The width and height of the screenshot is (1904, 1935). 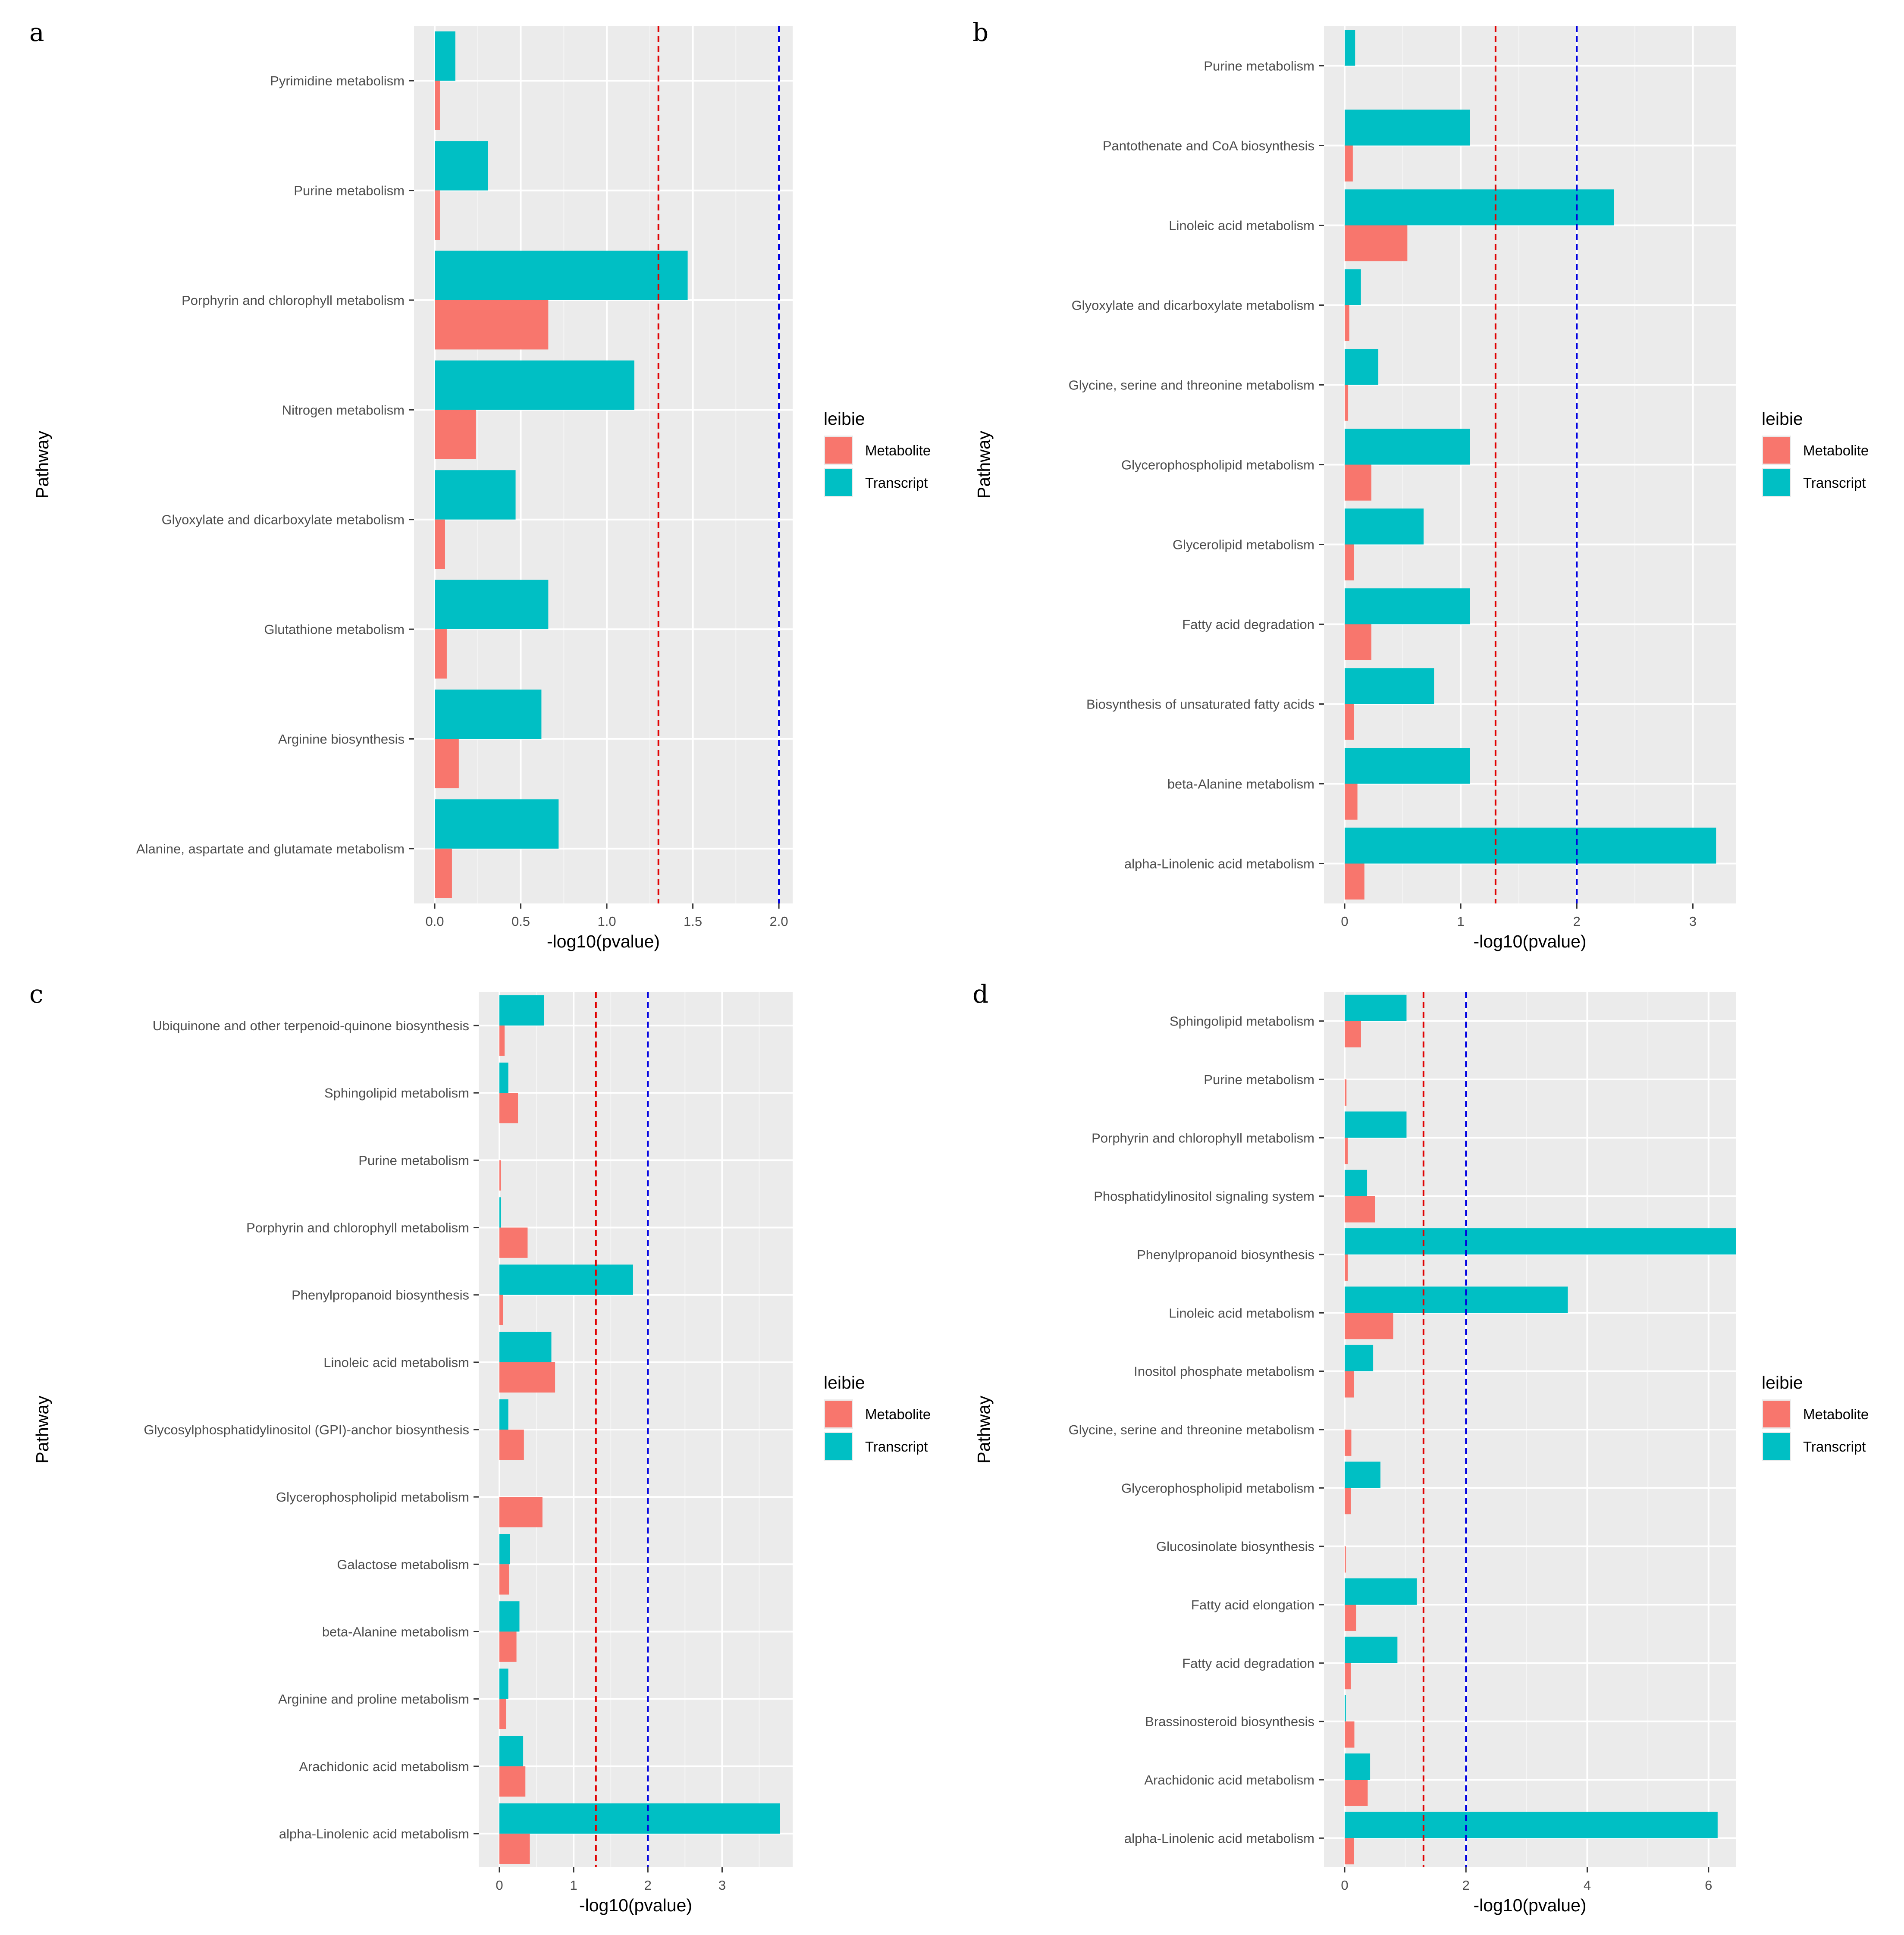 I want to click on x-axis-title: -log10(pvalue), so click(x=1529, y=1905).